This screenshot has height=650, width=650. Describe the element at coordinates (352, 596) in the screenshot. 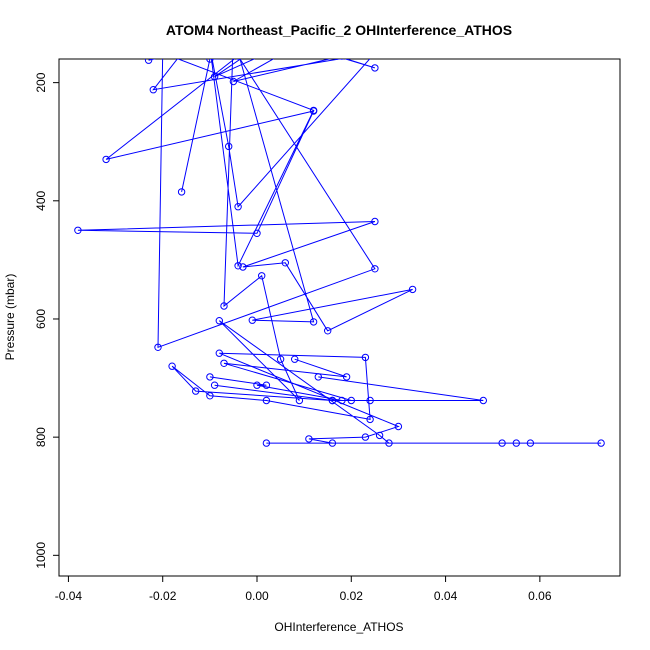

I see `x-tick-label: 0.02` at that location.